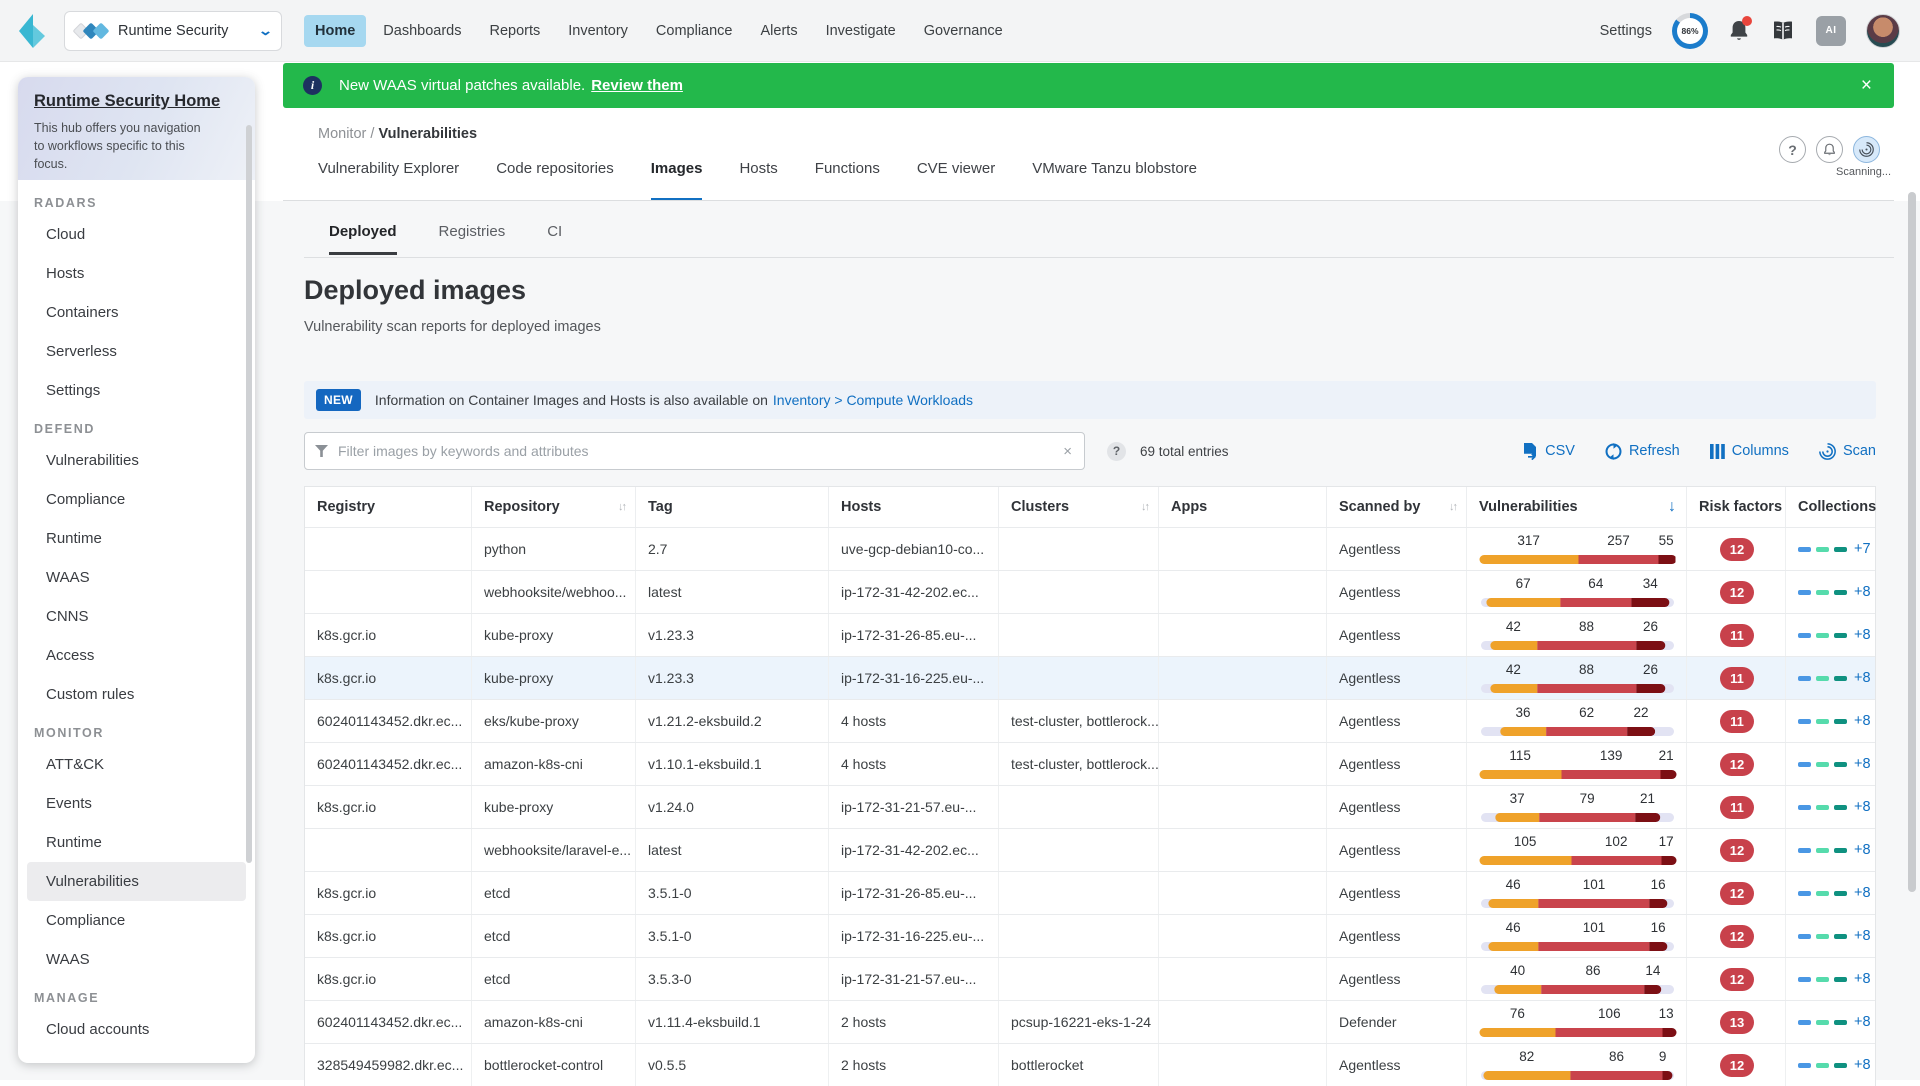 The height and width of the screenshot is (1086, 1920). Describe the element at coordinates (860, 30) in the screenshot. I see `nav-item-investigate: Investigate` at that location.